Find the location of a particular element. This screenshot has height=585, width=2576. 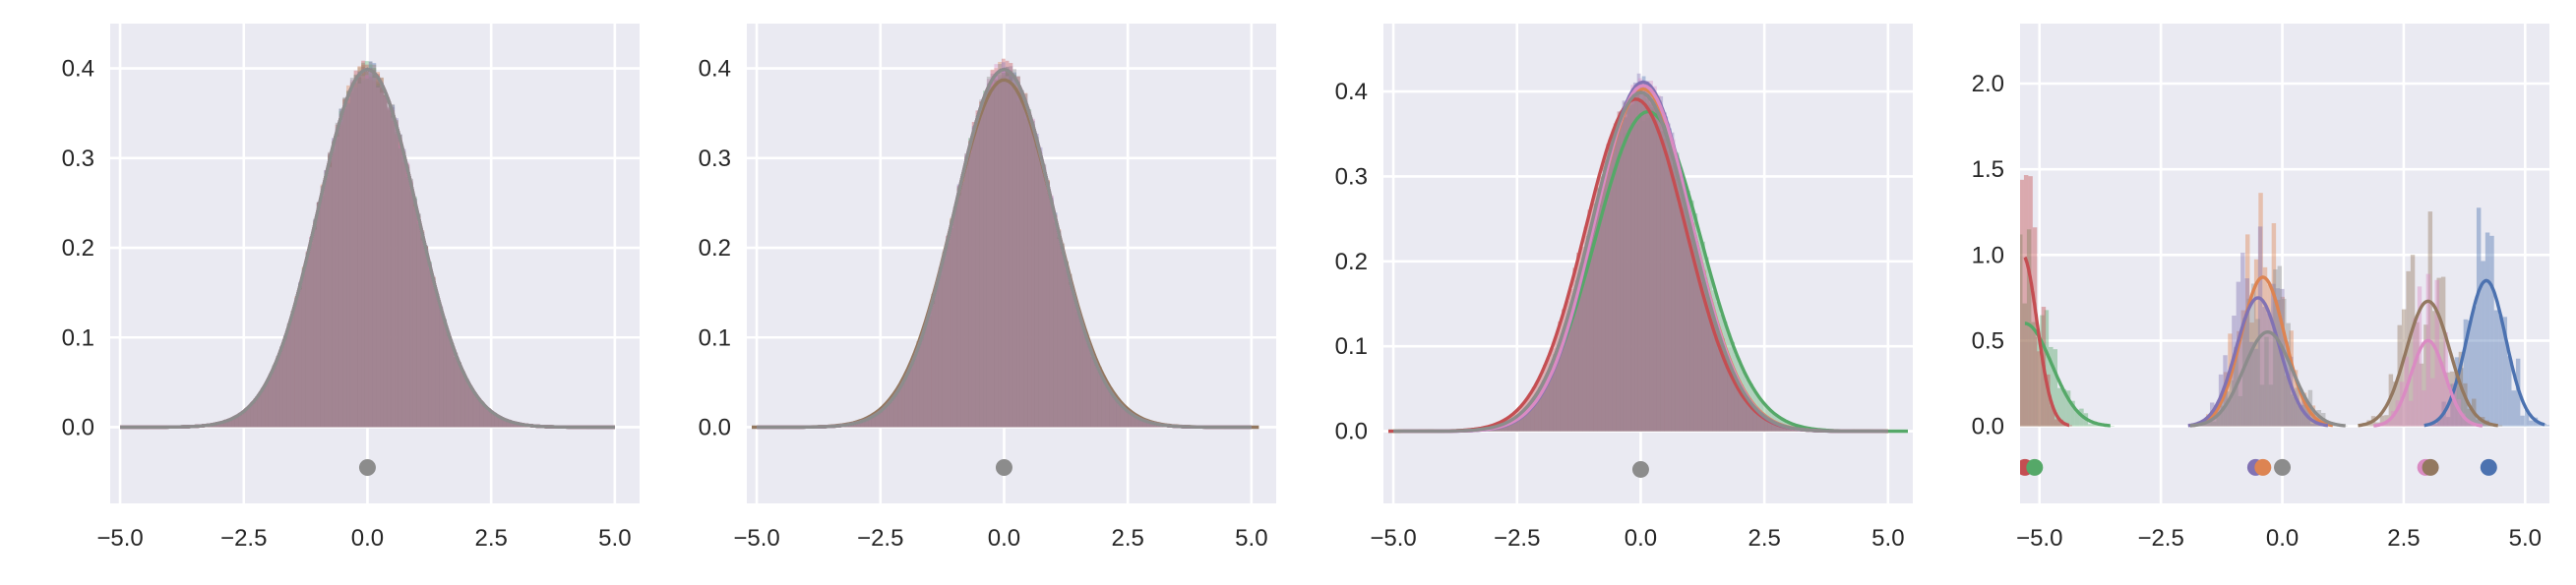

x-tick-label: 5.0 is located at coordinates (1251, 538).